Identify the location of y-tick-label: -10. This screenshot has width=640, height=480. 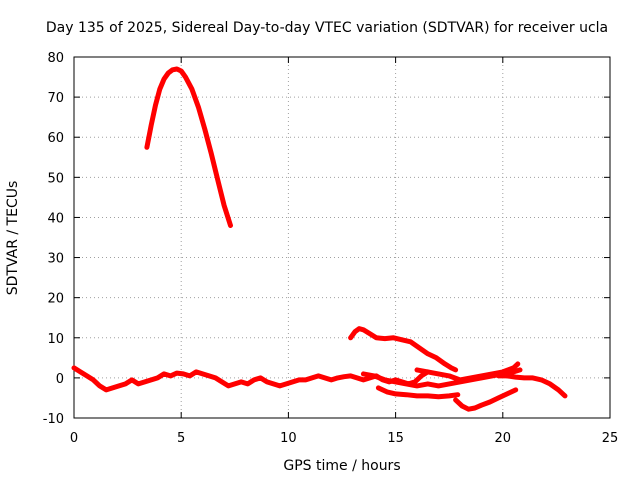
(53, 419).